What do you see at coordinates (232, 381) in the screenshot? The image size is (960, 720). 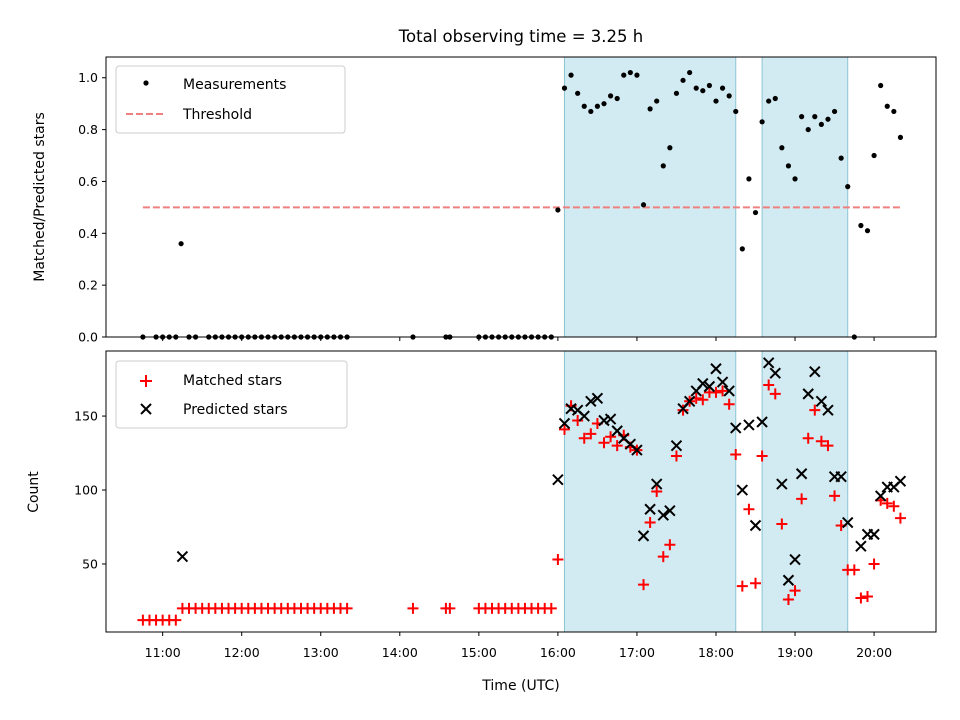 I see `legend-matched-label: Matched stars` at bounding box center [232, 381].